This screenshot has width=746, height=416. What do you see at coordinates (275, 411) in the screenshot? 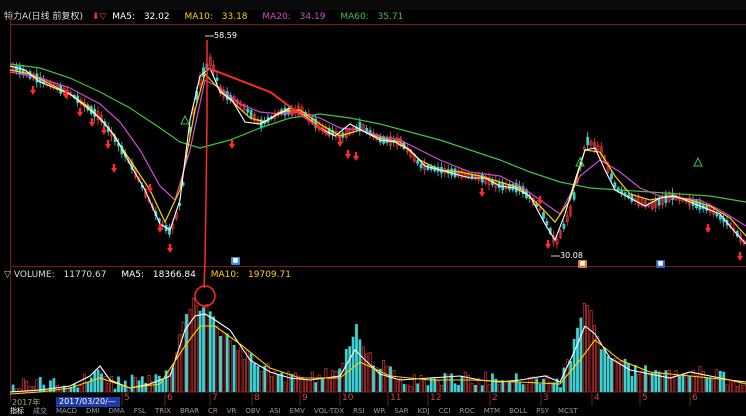
I see `indicator-tab: ASI` at bounding box center [275, 411].